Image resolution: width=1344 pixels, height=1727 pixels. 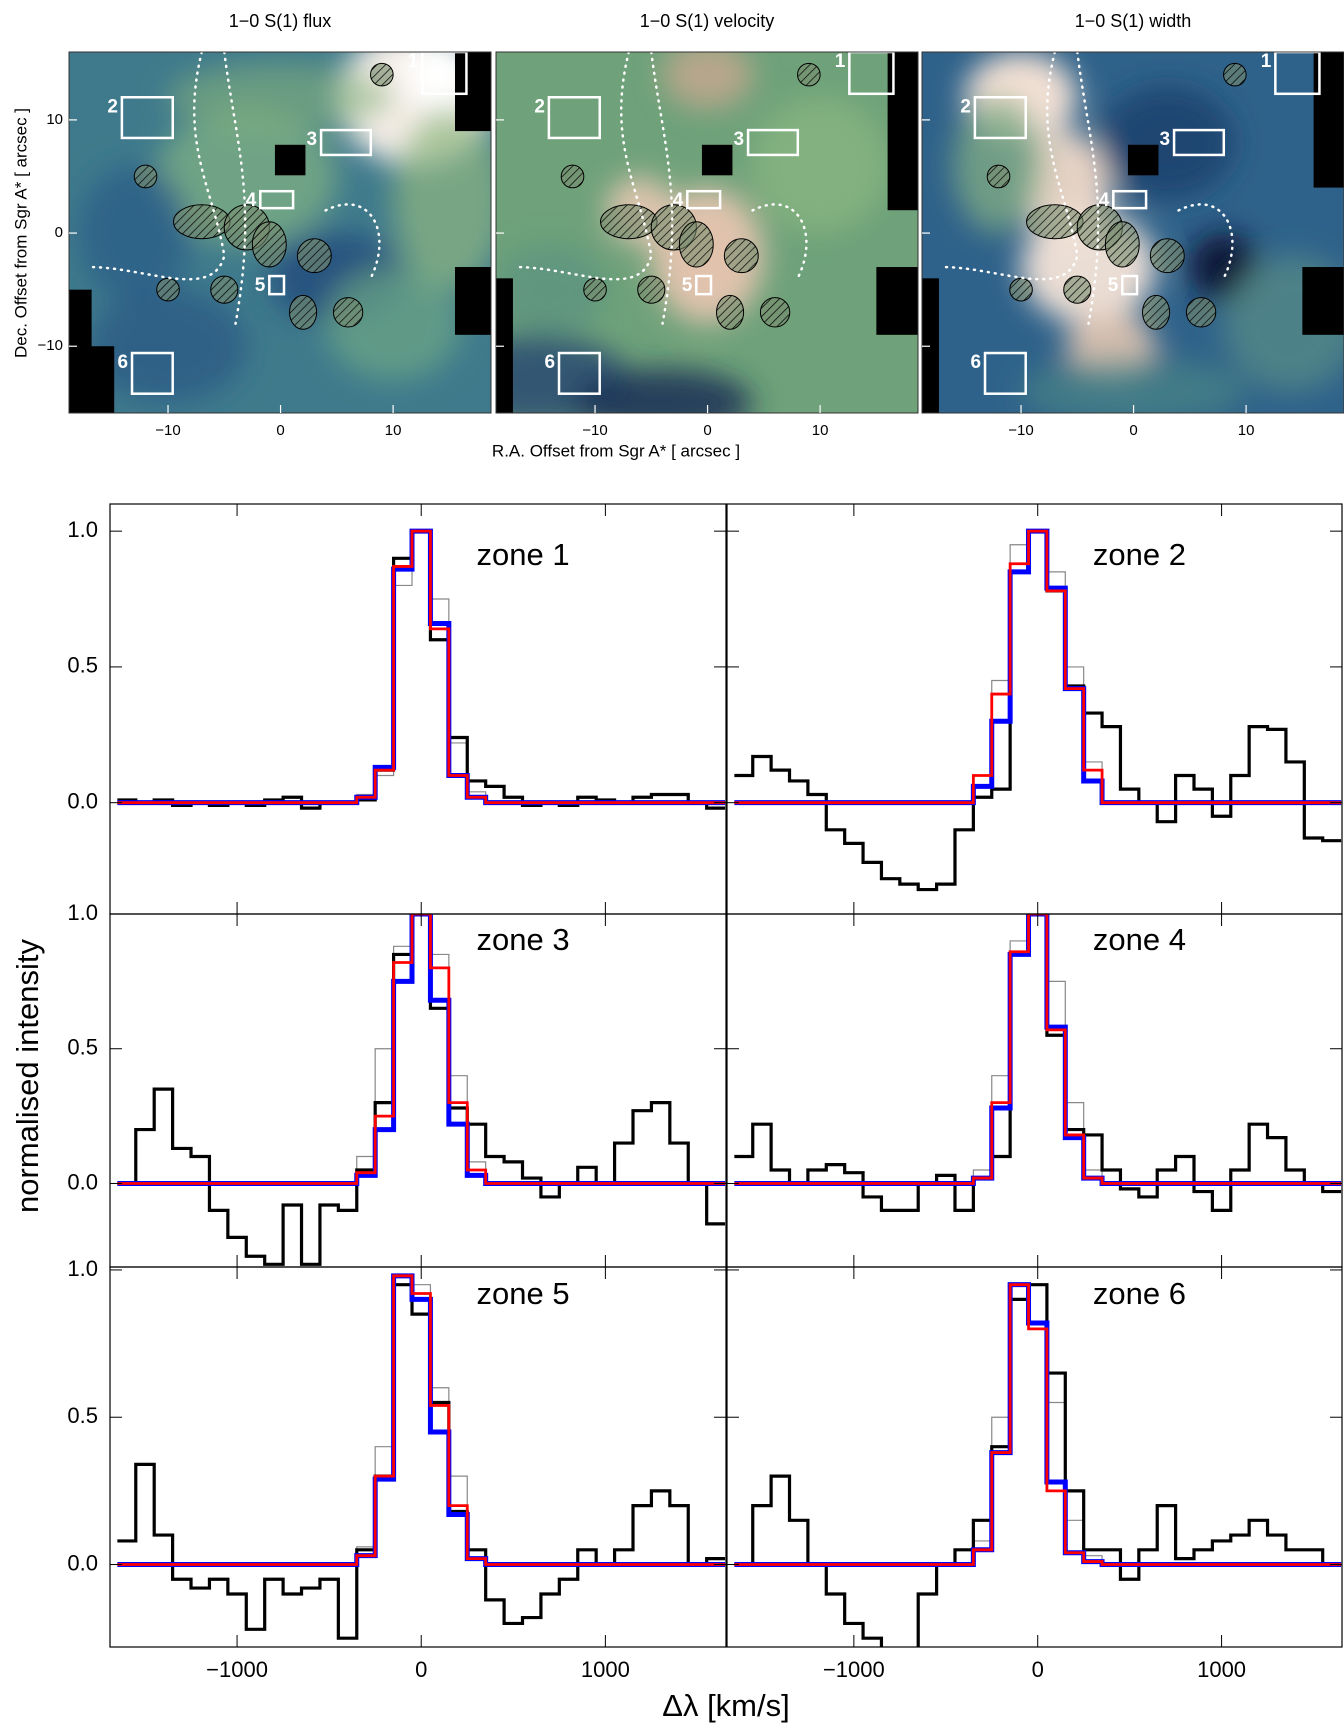 What do you see at coordinates (717, 160) in the screenshot?
I see `center-mask` at bounding box center [717, 160].